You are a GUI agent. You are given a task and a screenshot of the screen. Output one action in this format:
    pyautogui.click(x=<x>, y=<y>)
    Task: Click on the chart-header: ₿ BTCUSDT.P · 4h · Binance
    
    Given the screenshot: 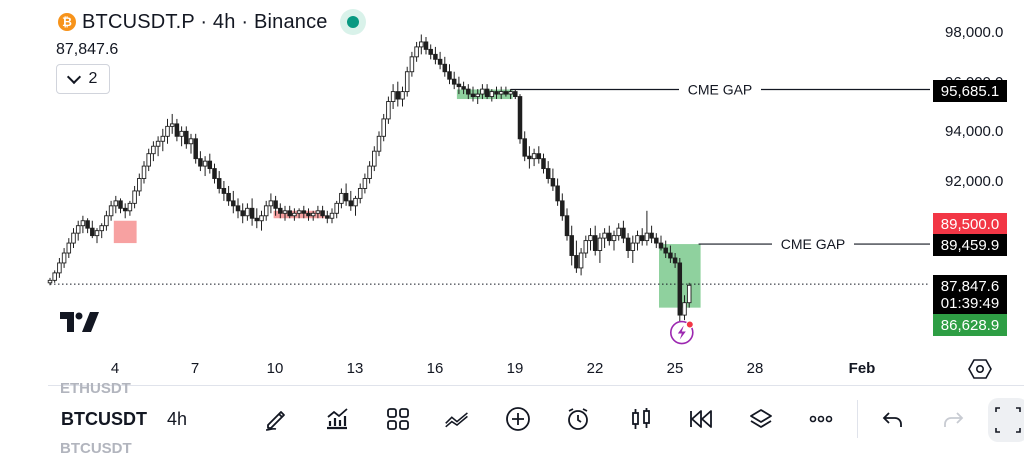 What is the action you would take?
    pyautogui.click(x=212, y=22)
    